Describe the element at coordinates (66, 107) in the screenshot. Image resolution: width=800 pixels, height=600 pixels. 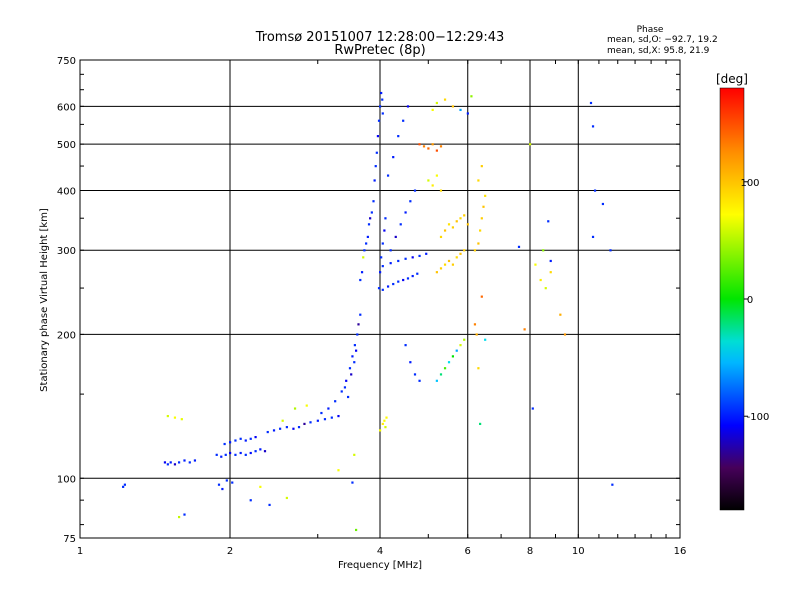
I see `y-tick-label: 600` at that location.